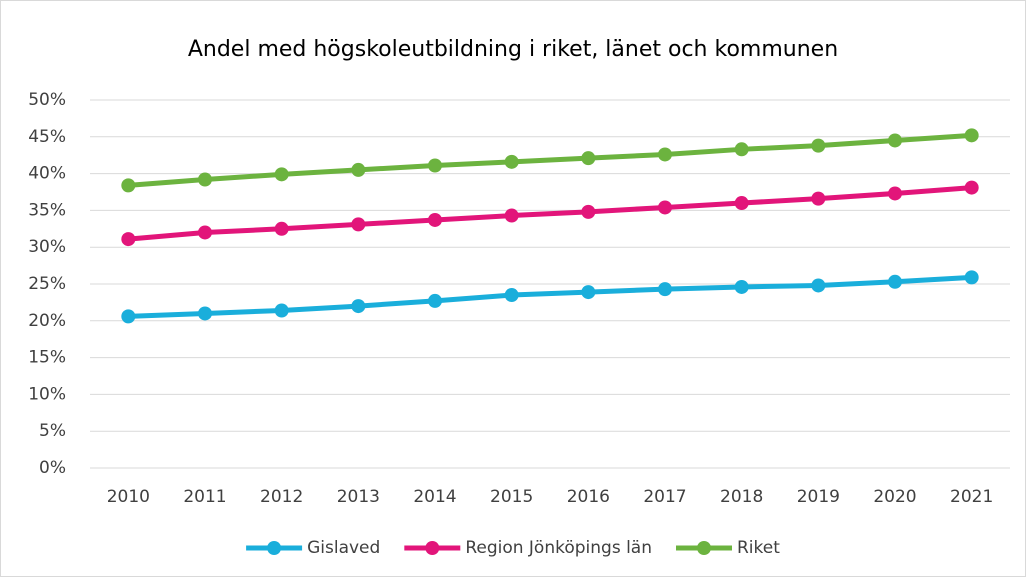  What do you see at coordinates (47, 358) in the screenshot?
I see `y-tick-label: 15%` at bounding box center [47, 358].